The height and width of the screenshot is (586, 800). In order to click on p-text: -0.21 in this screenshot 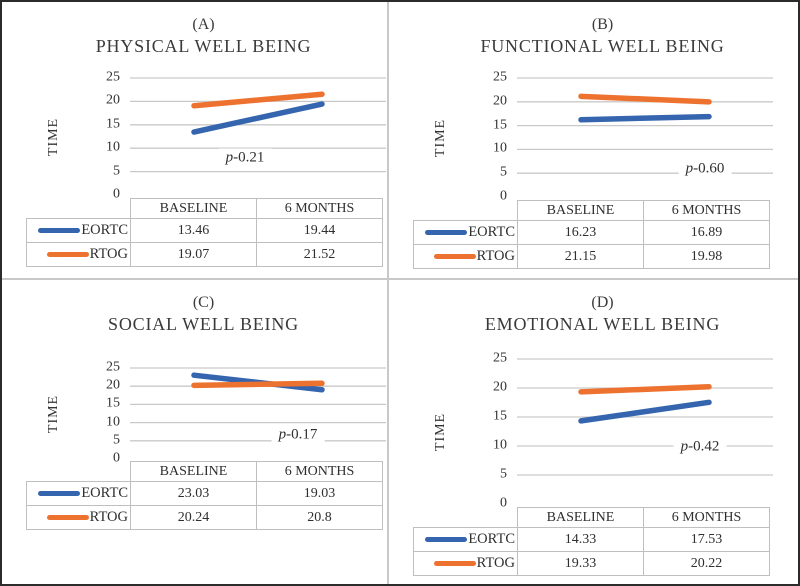, I will do `click(249, 157)`.